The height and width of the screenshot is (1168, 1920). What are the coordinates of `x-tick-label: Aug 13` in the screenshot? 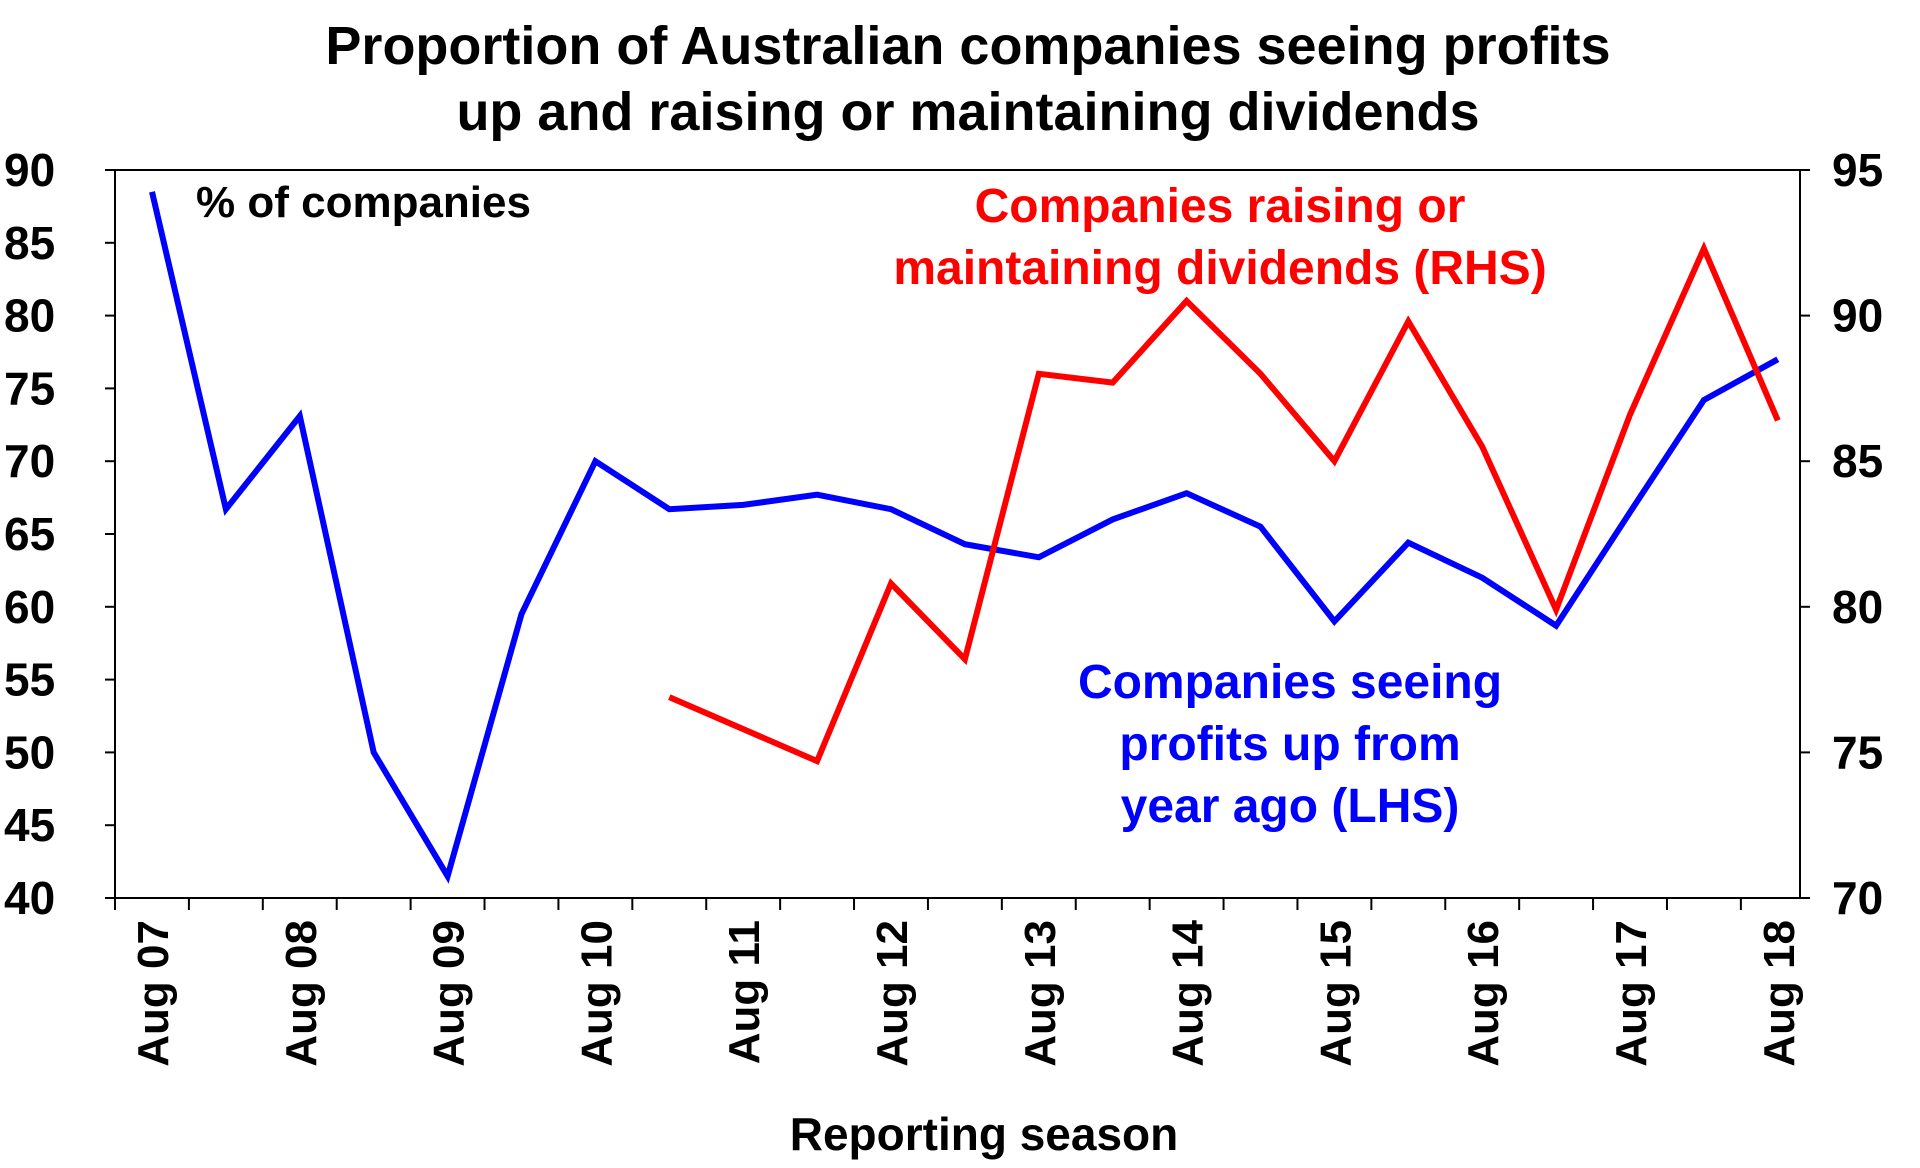 It's located at (1040, 993).